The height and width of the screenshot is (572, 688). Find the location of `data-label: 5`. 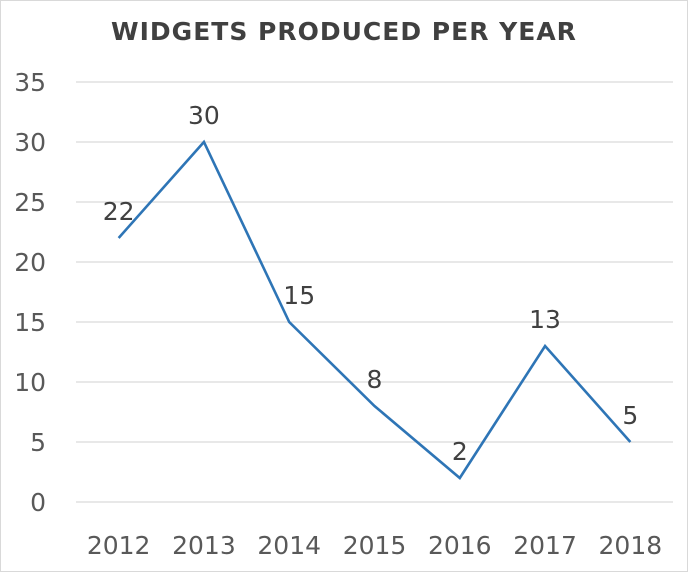

data-label: 5 is located at coordinates (630, 415).